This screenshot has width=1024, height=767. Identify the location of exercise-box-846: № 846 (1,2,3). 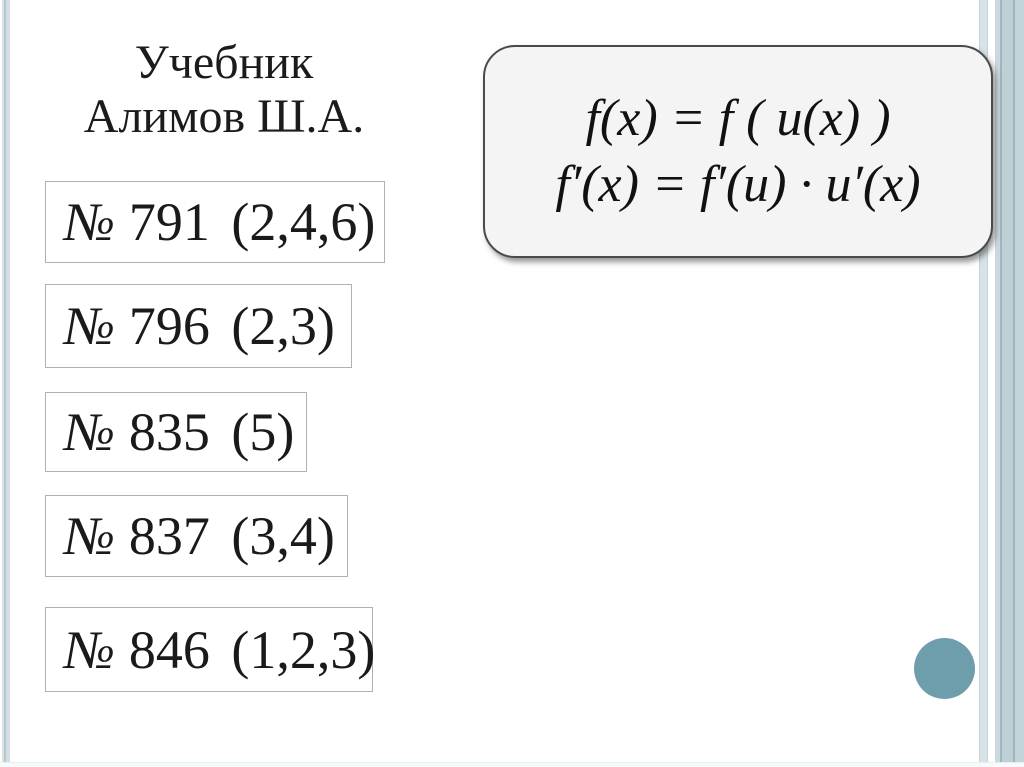
(210, 649).